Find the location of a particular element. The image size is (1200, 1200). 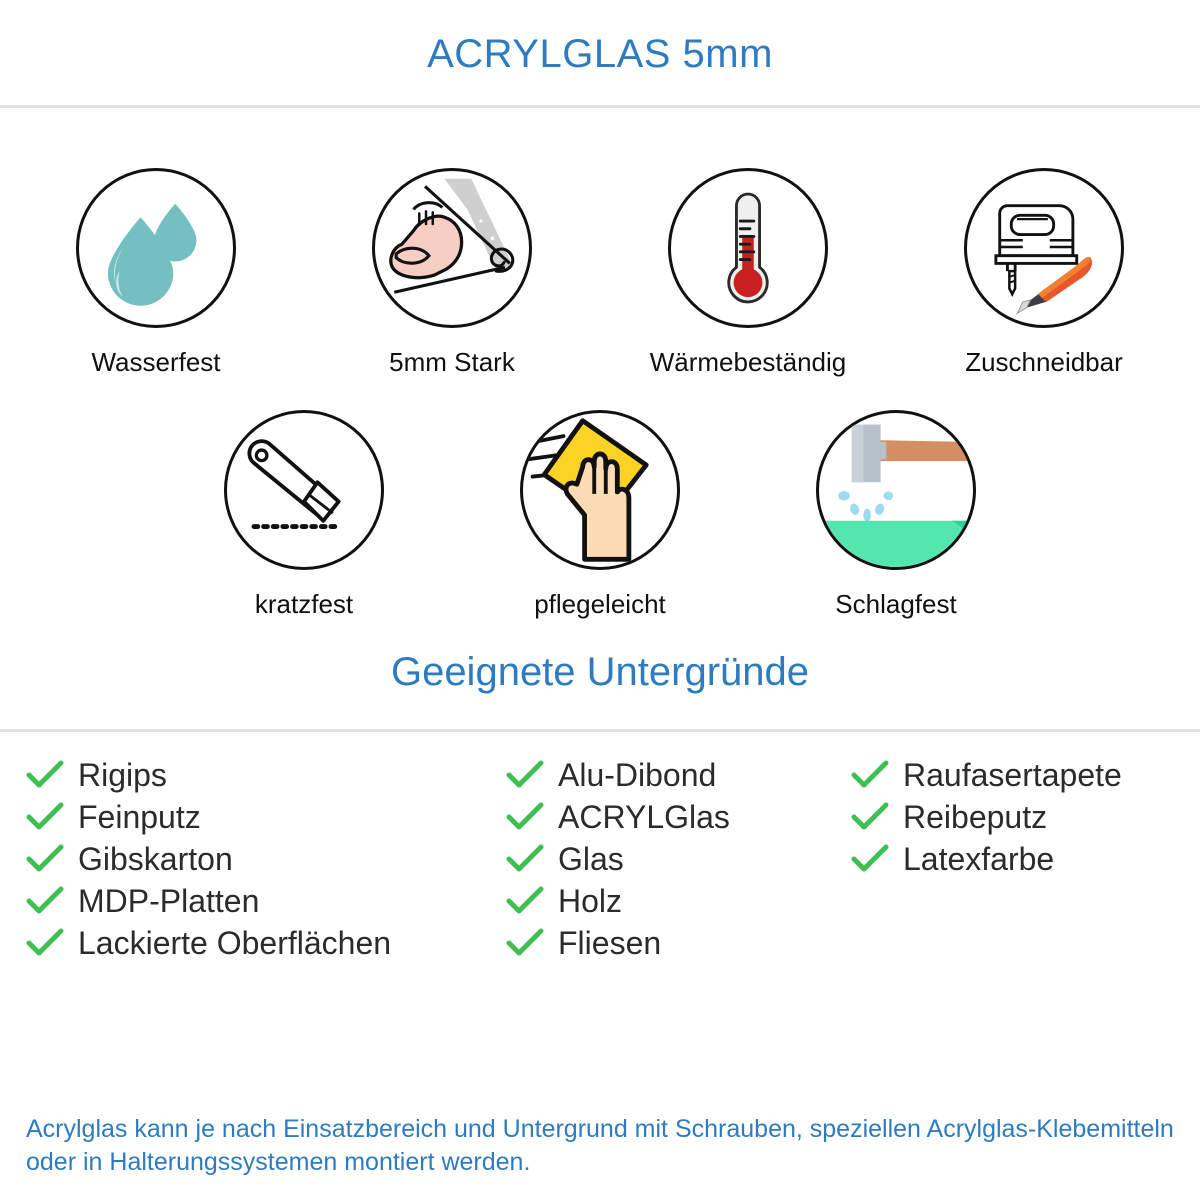

section-title-substrates: Geeignete Untergründe is located at coordinates (600, 672).